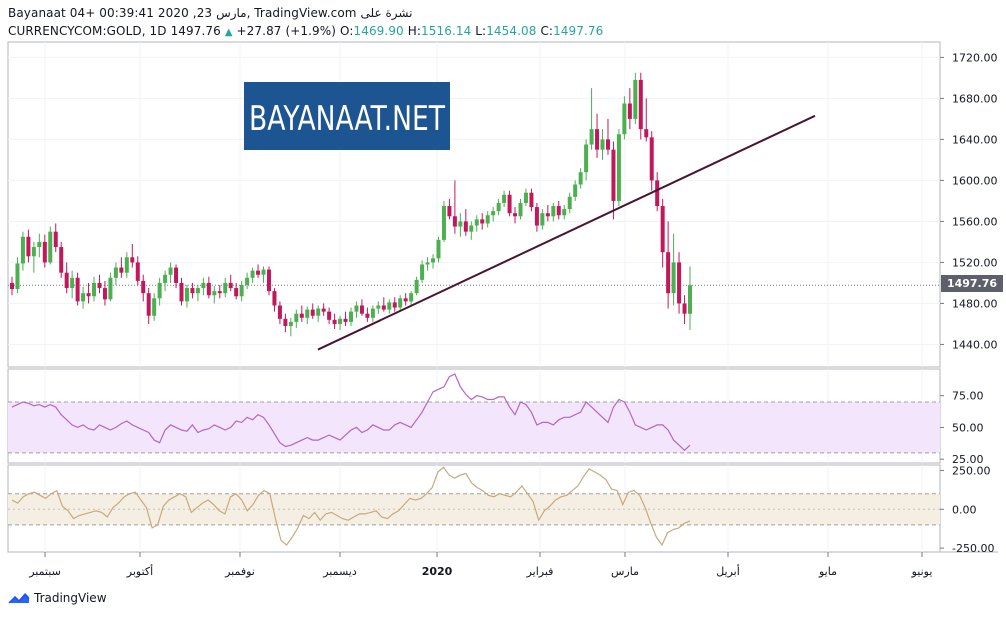 This screenshot has height=618, width=1006. What do you see at coordinates (540, 571) in the screenshot?
I see `x-tick-label: فبراير` at bounding box center [540, 571].